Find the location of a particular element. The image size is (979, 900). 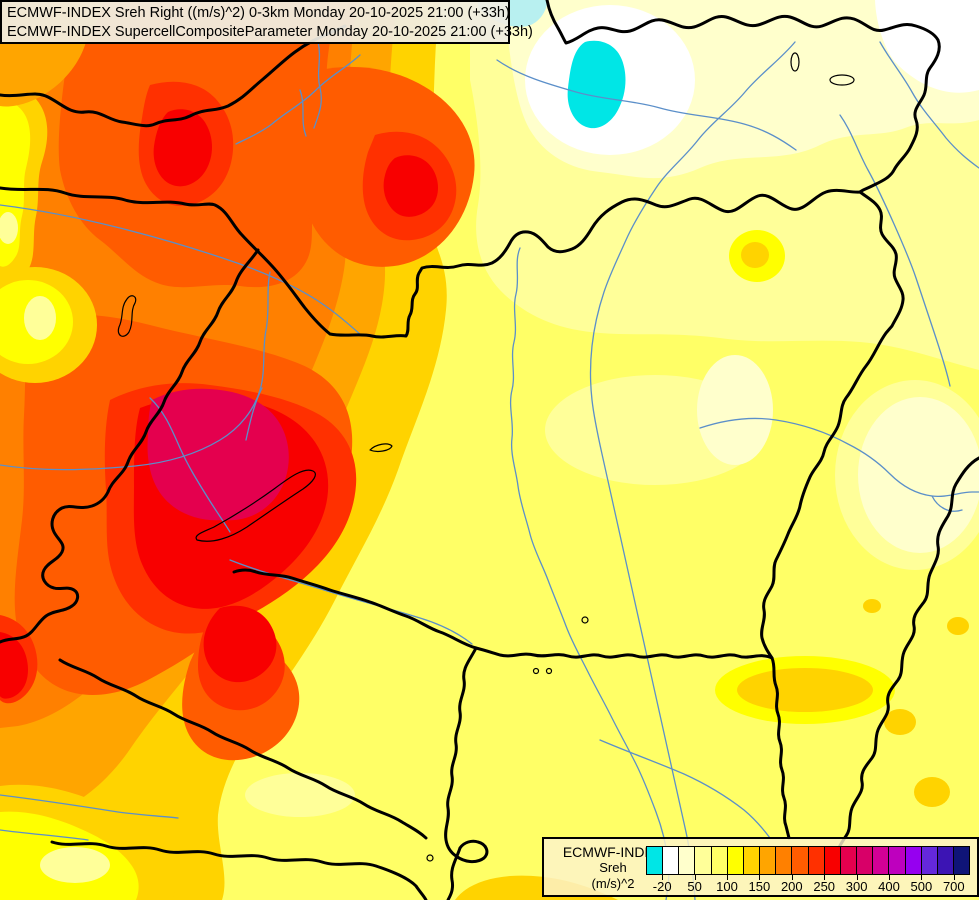

contour-patch-se-gold-spot2 is located at coordinates (932, 792).